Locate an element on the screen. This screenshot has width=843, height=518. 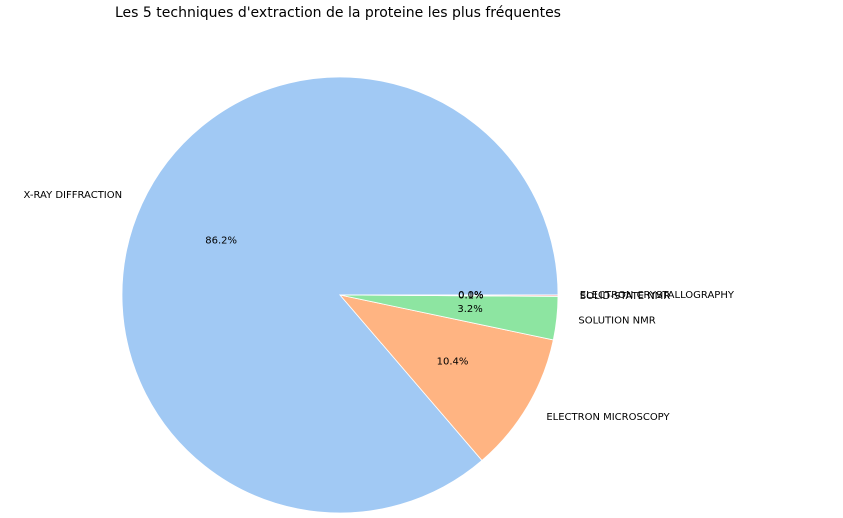
pie-percent-electron-crystallography: 0.0% is located at coordinates (470, 295).